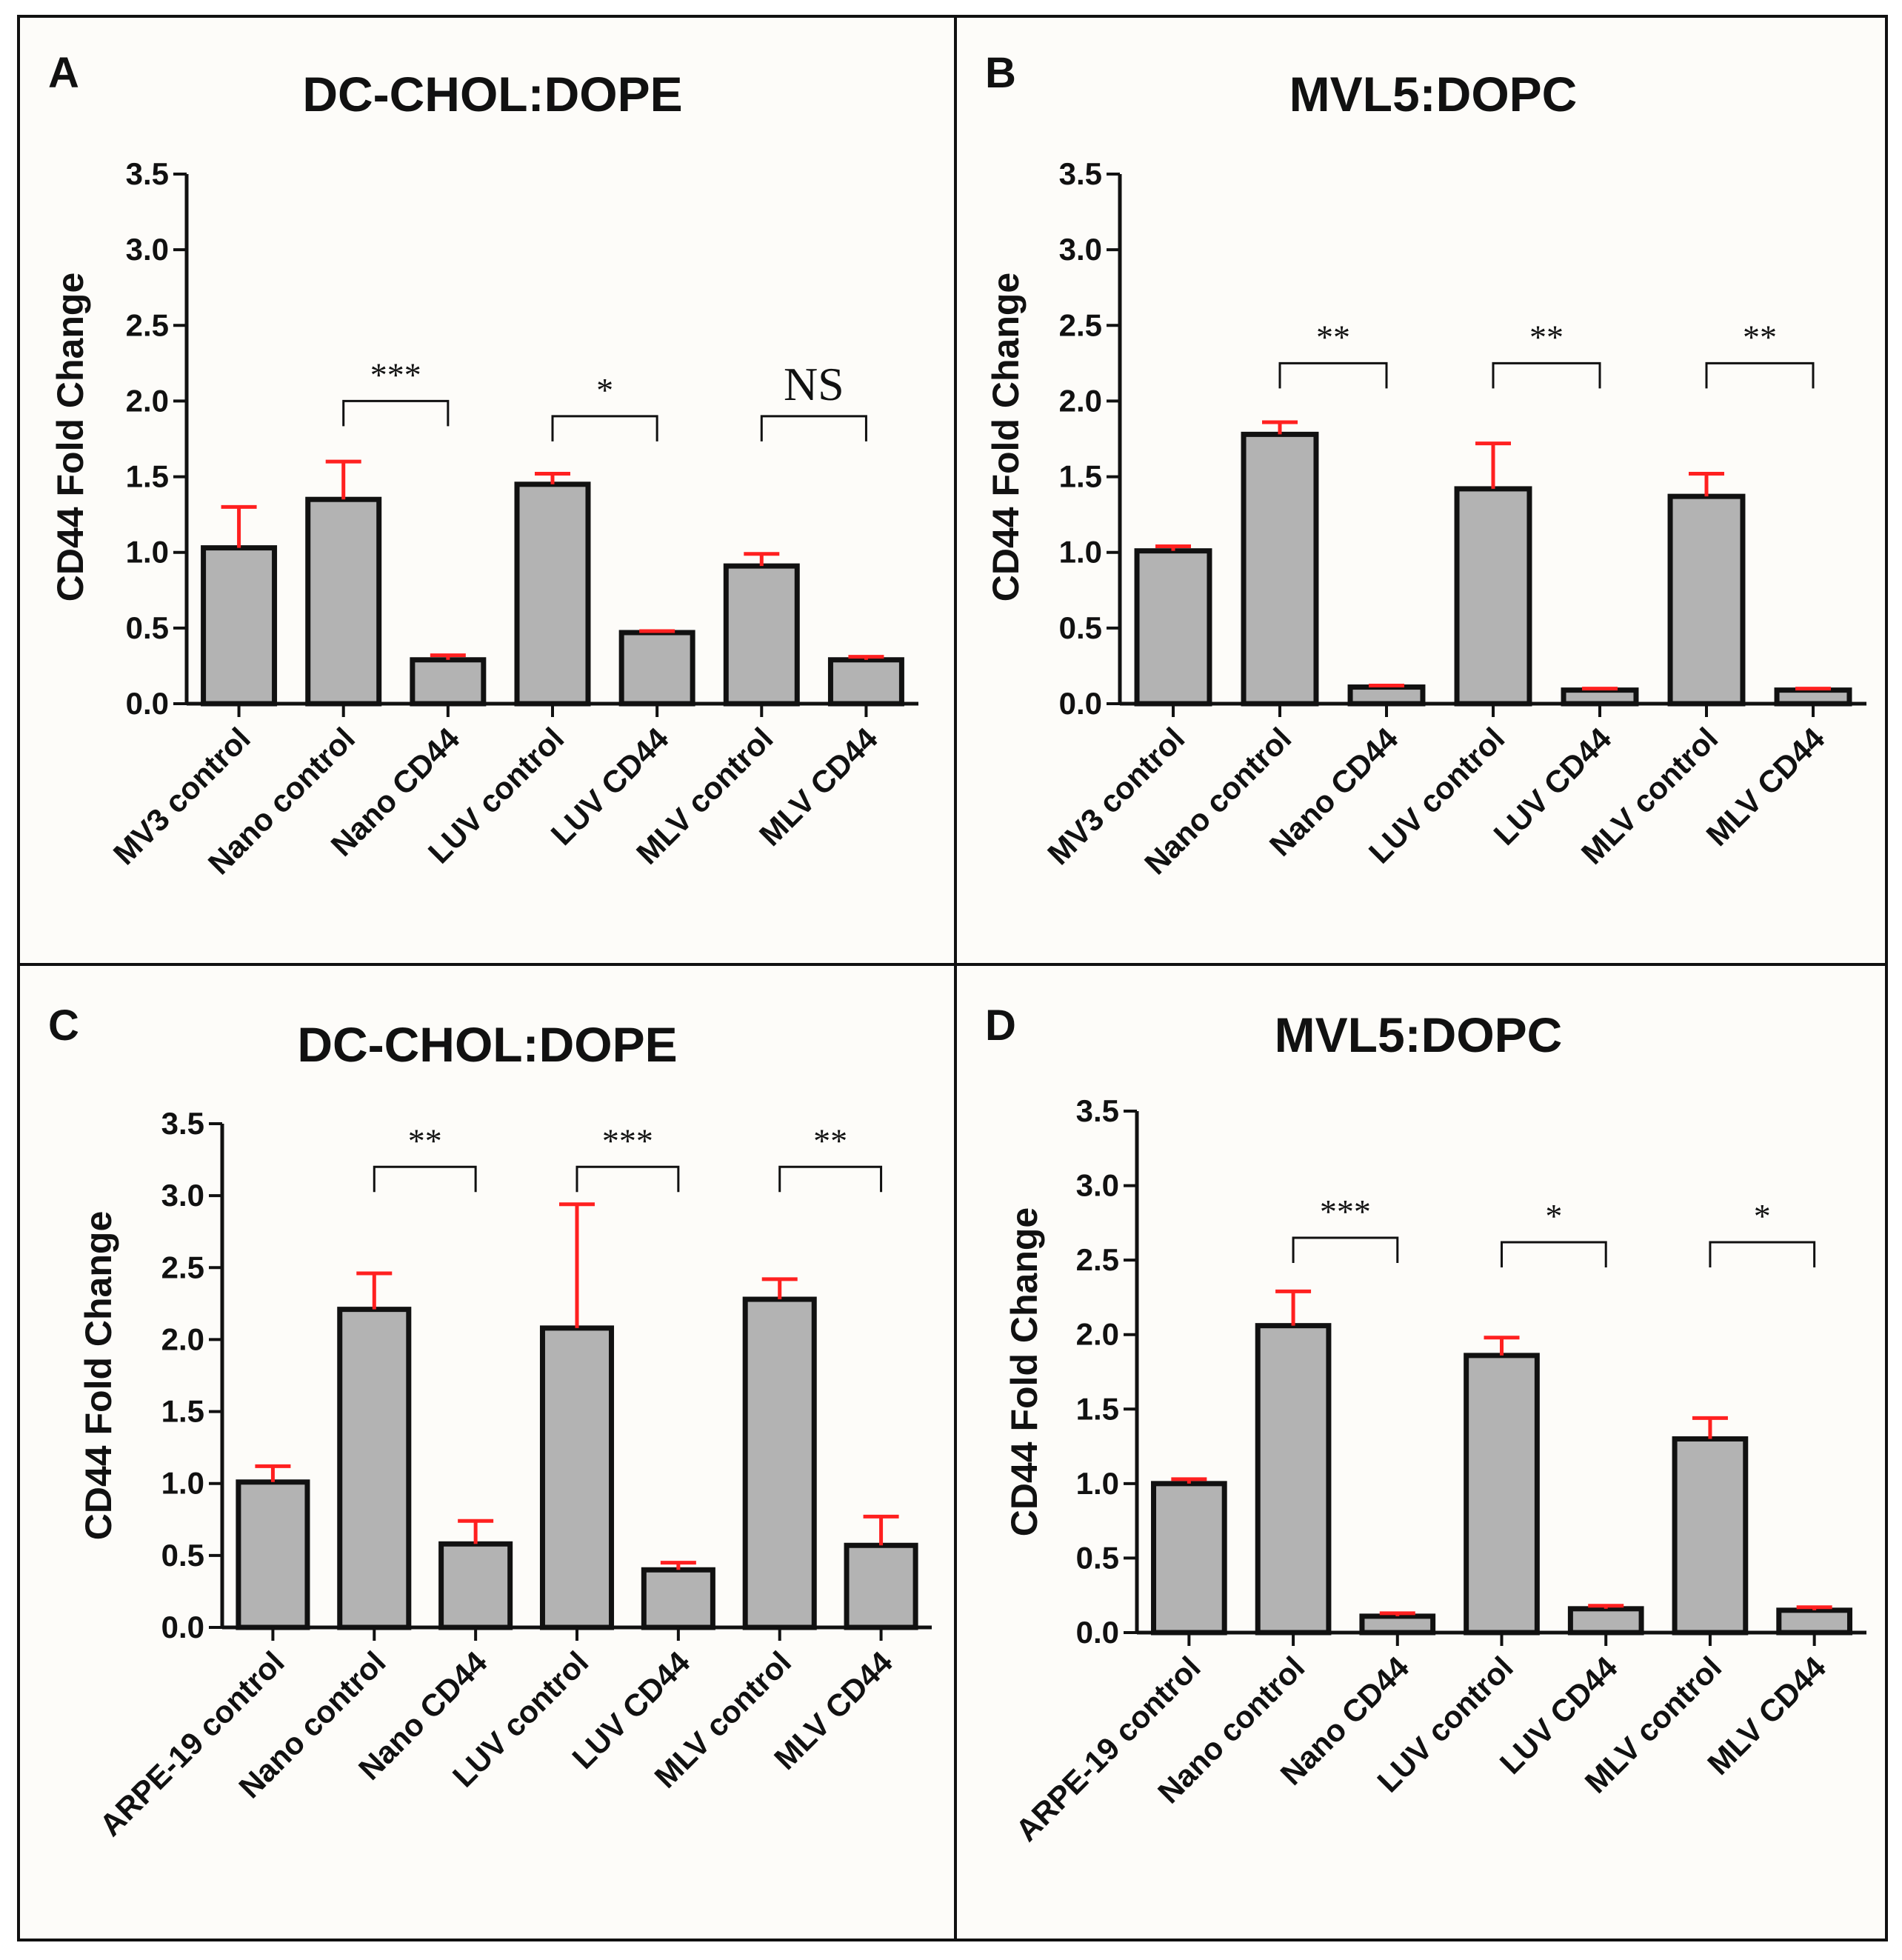  Describe the element at coordinates (64, 73) in the screenshot. I see `panel-letter: A` at that location.